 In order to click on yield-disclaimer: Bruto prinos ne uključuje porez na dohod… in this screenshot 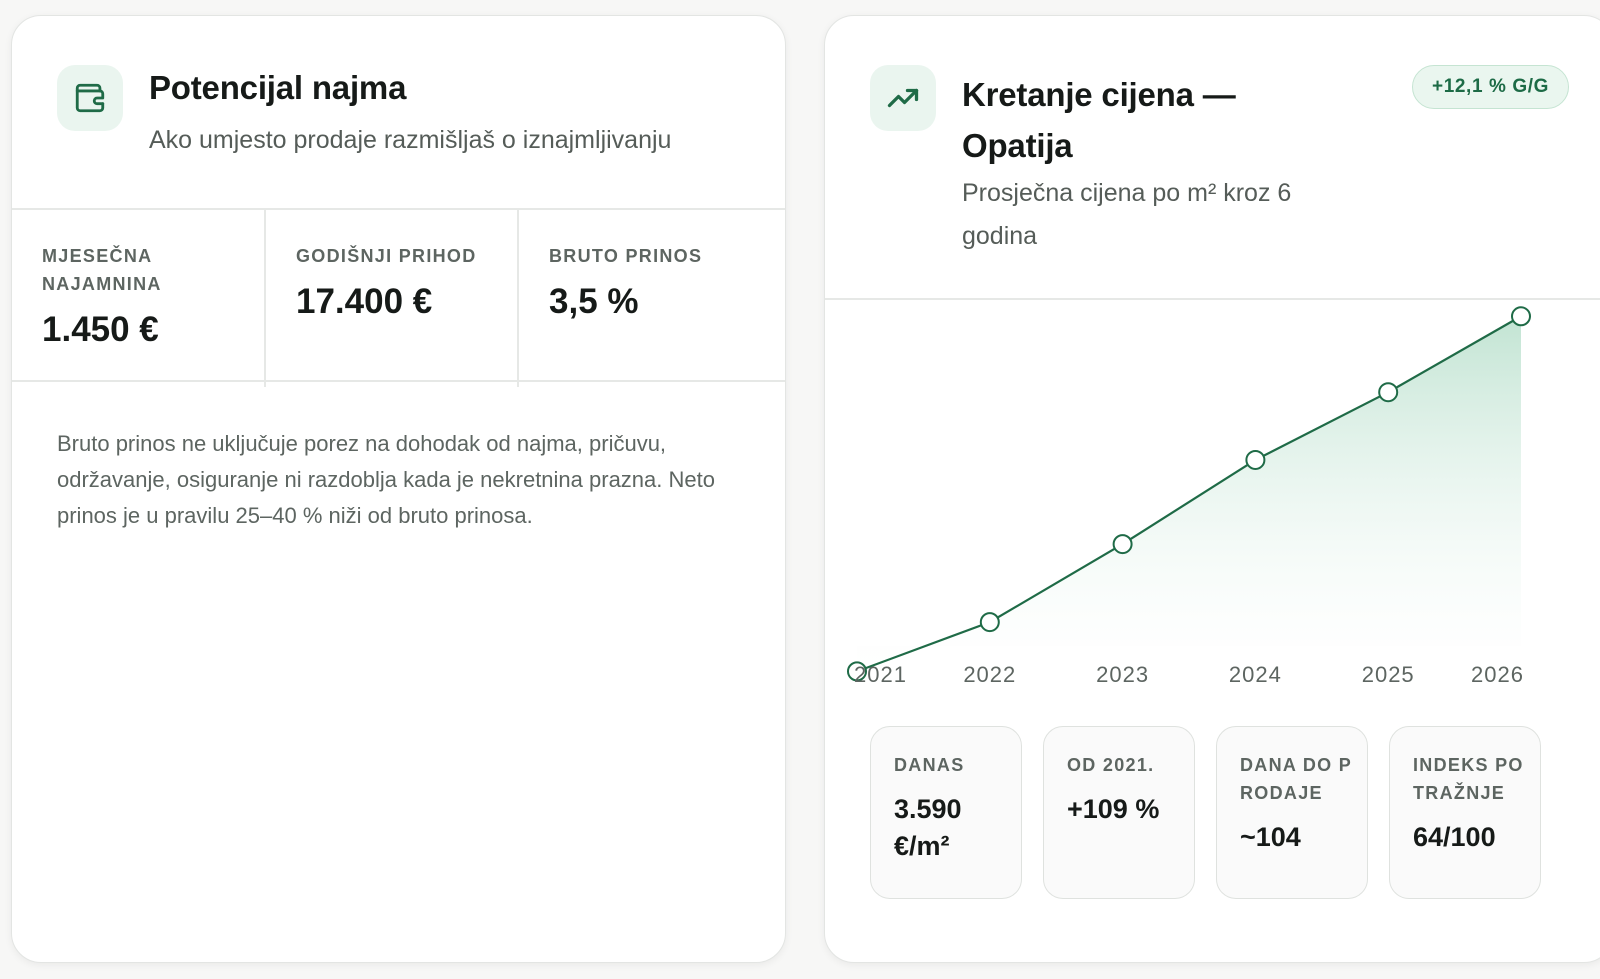, I will do `click(386, 479)`.